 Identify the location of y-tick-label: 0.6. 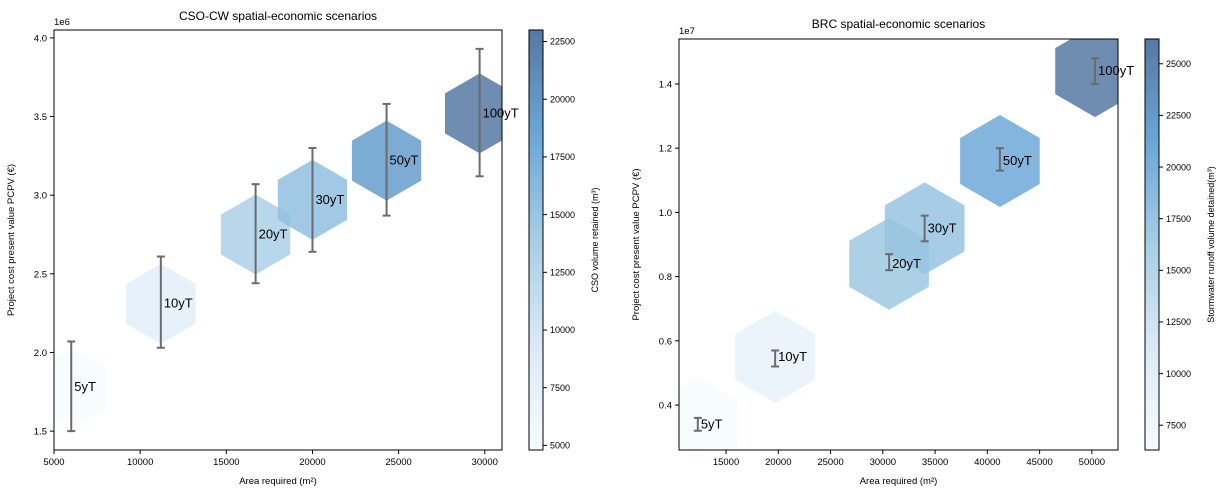
(665, 341).